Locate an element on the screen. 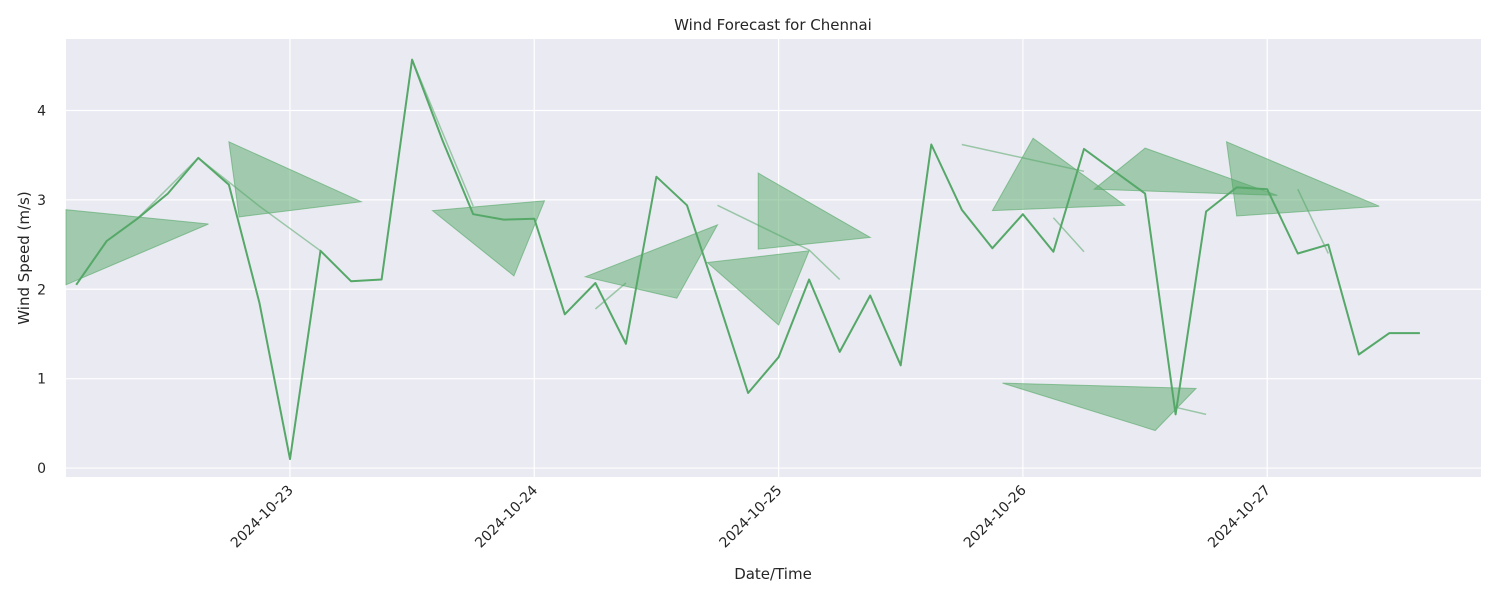  y-tick-labels: 0 1 2 3 4 is located at coordinates (41, 291).